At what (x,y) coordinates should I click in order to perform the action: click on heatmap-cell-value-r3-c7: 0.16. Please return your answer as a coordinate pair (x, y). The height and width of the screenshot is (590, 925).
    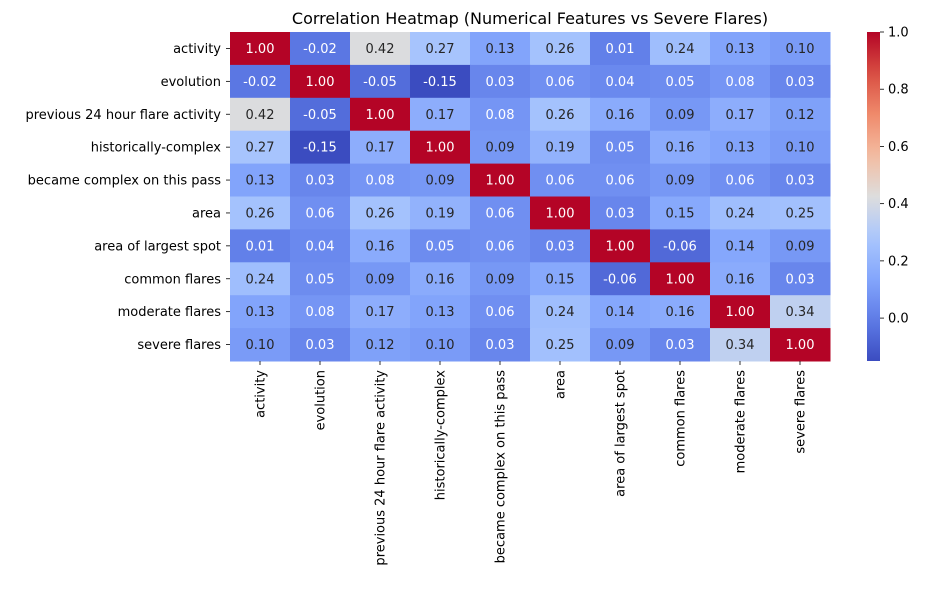
    Looking at the image, I should click on (680, 148).